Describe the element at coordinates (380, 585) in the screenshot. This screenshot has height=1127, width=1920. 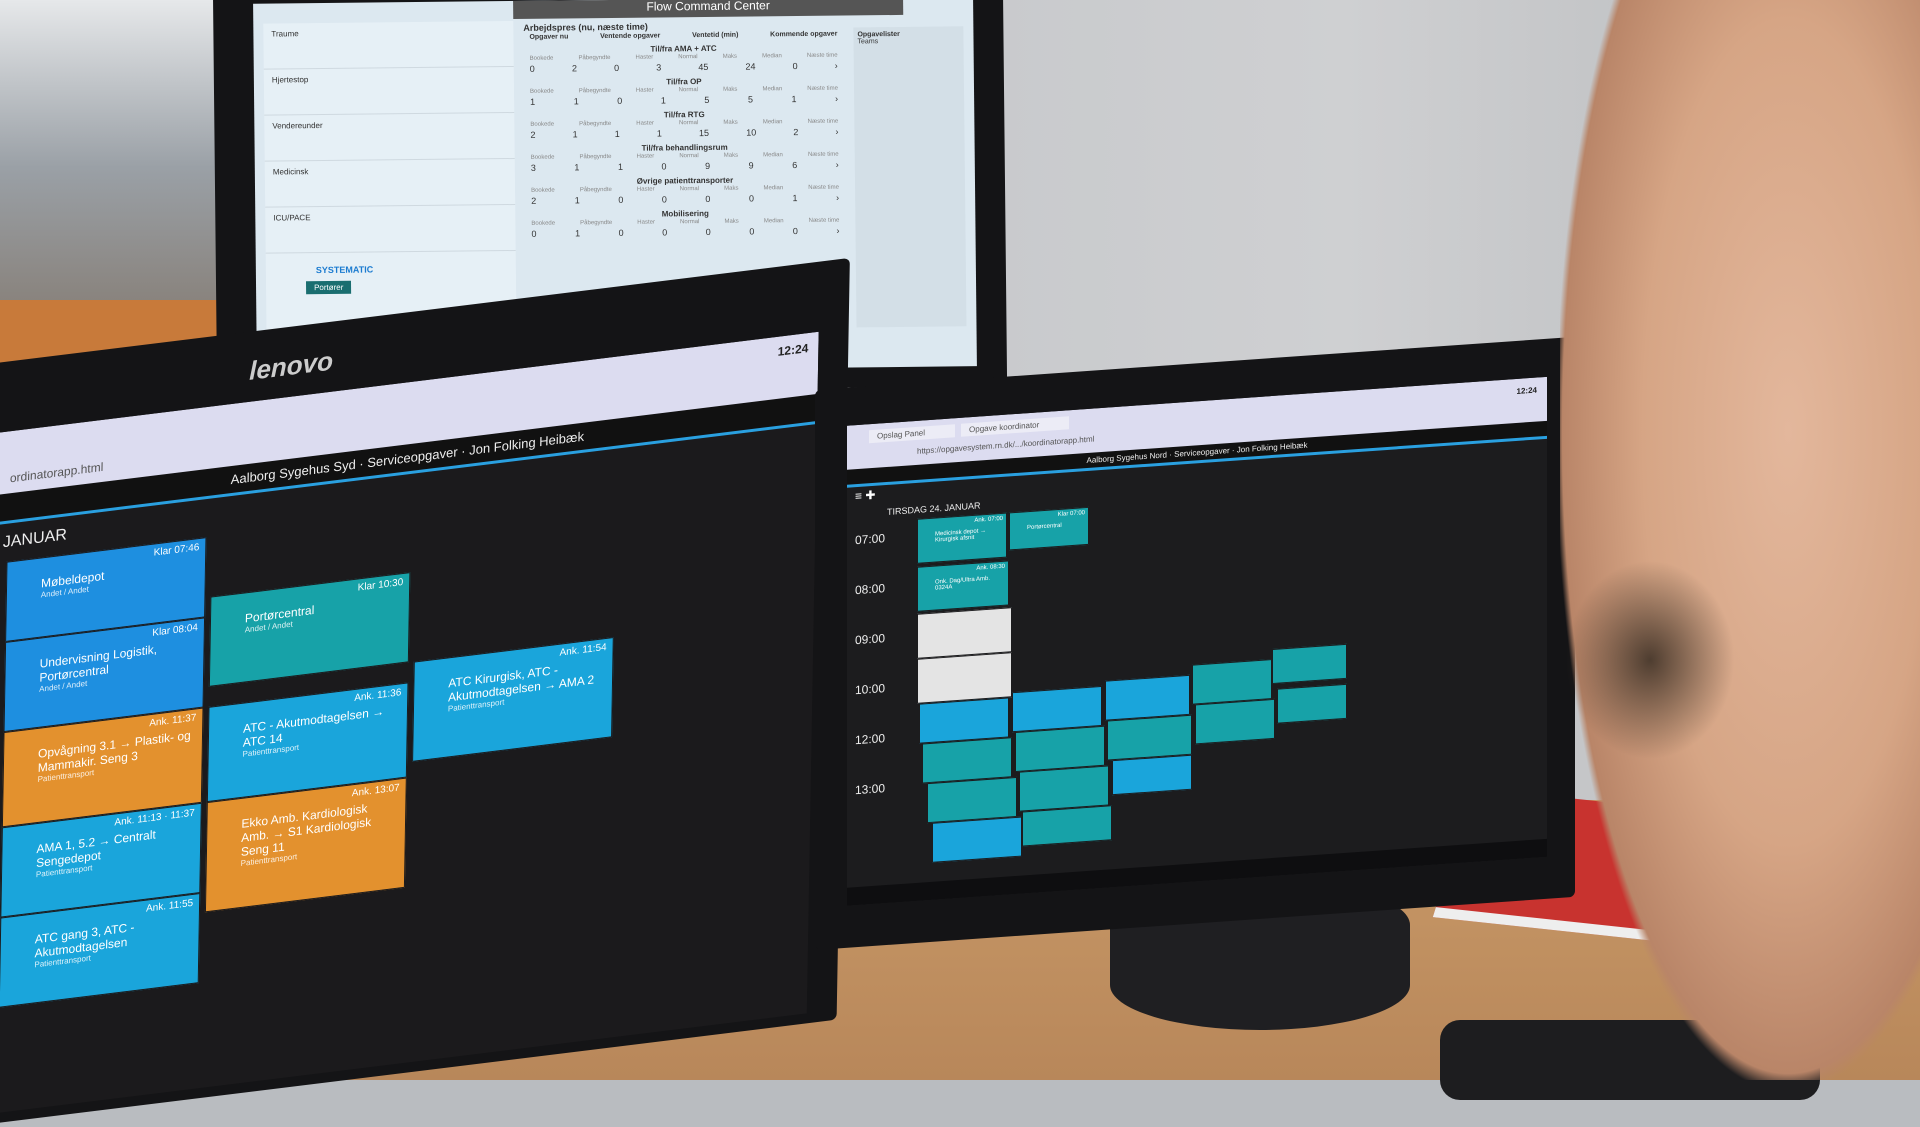
I see `card-status: Klar 10:30` at that location.